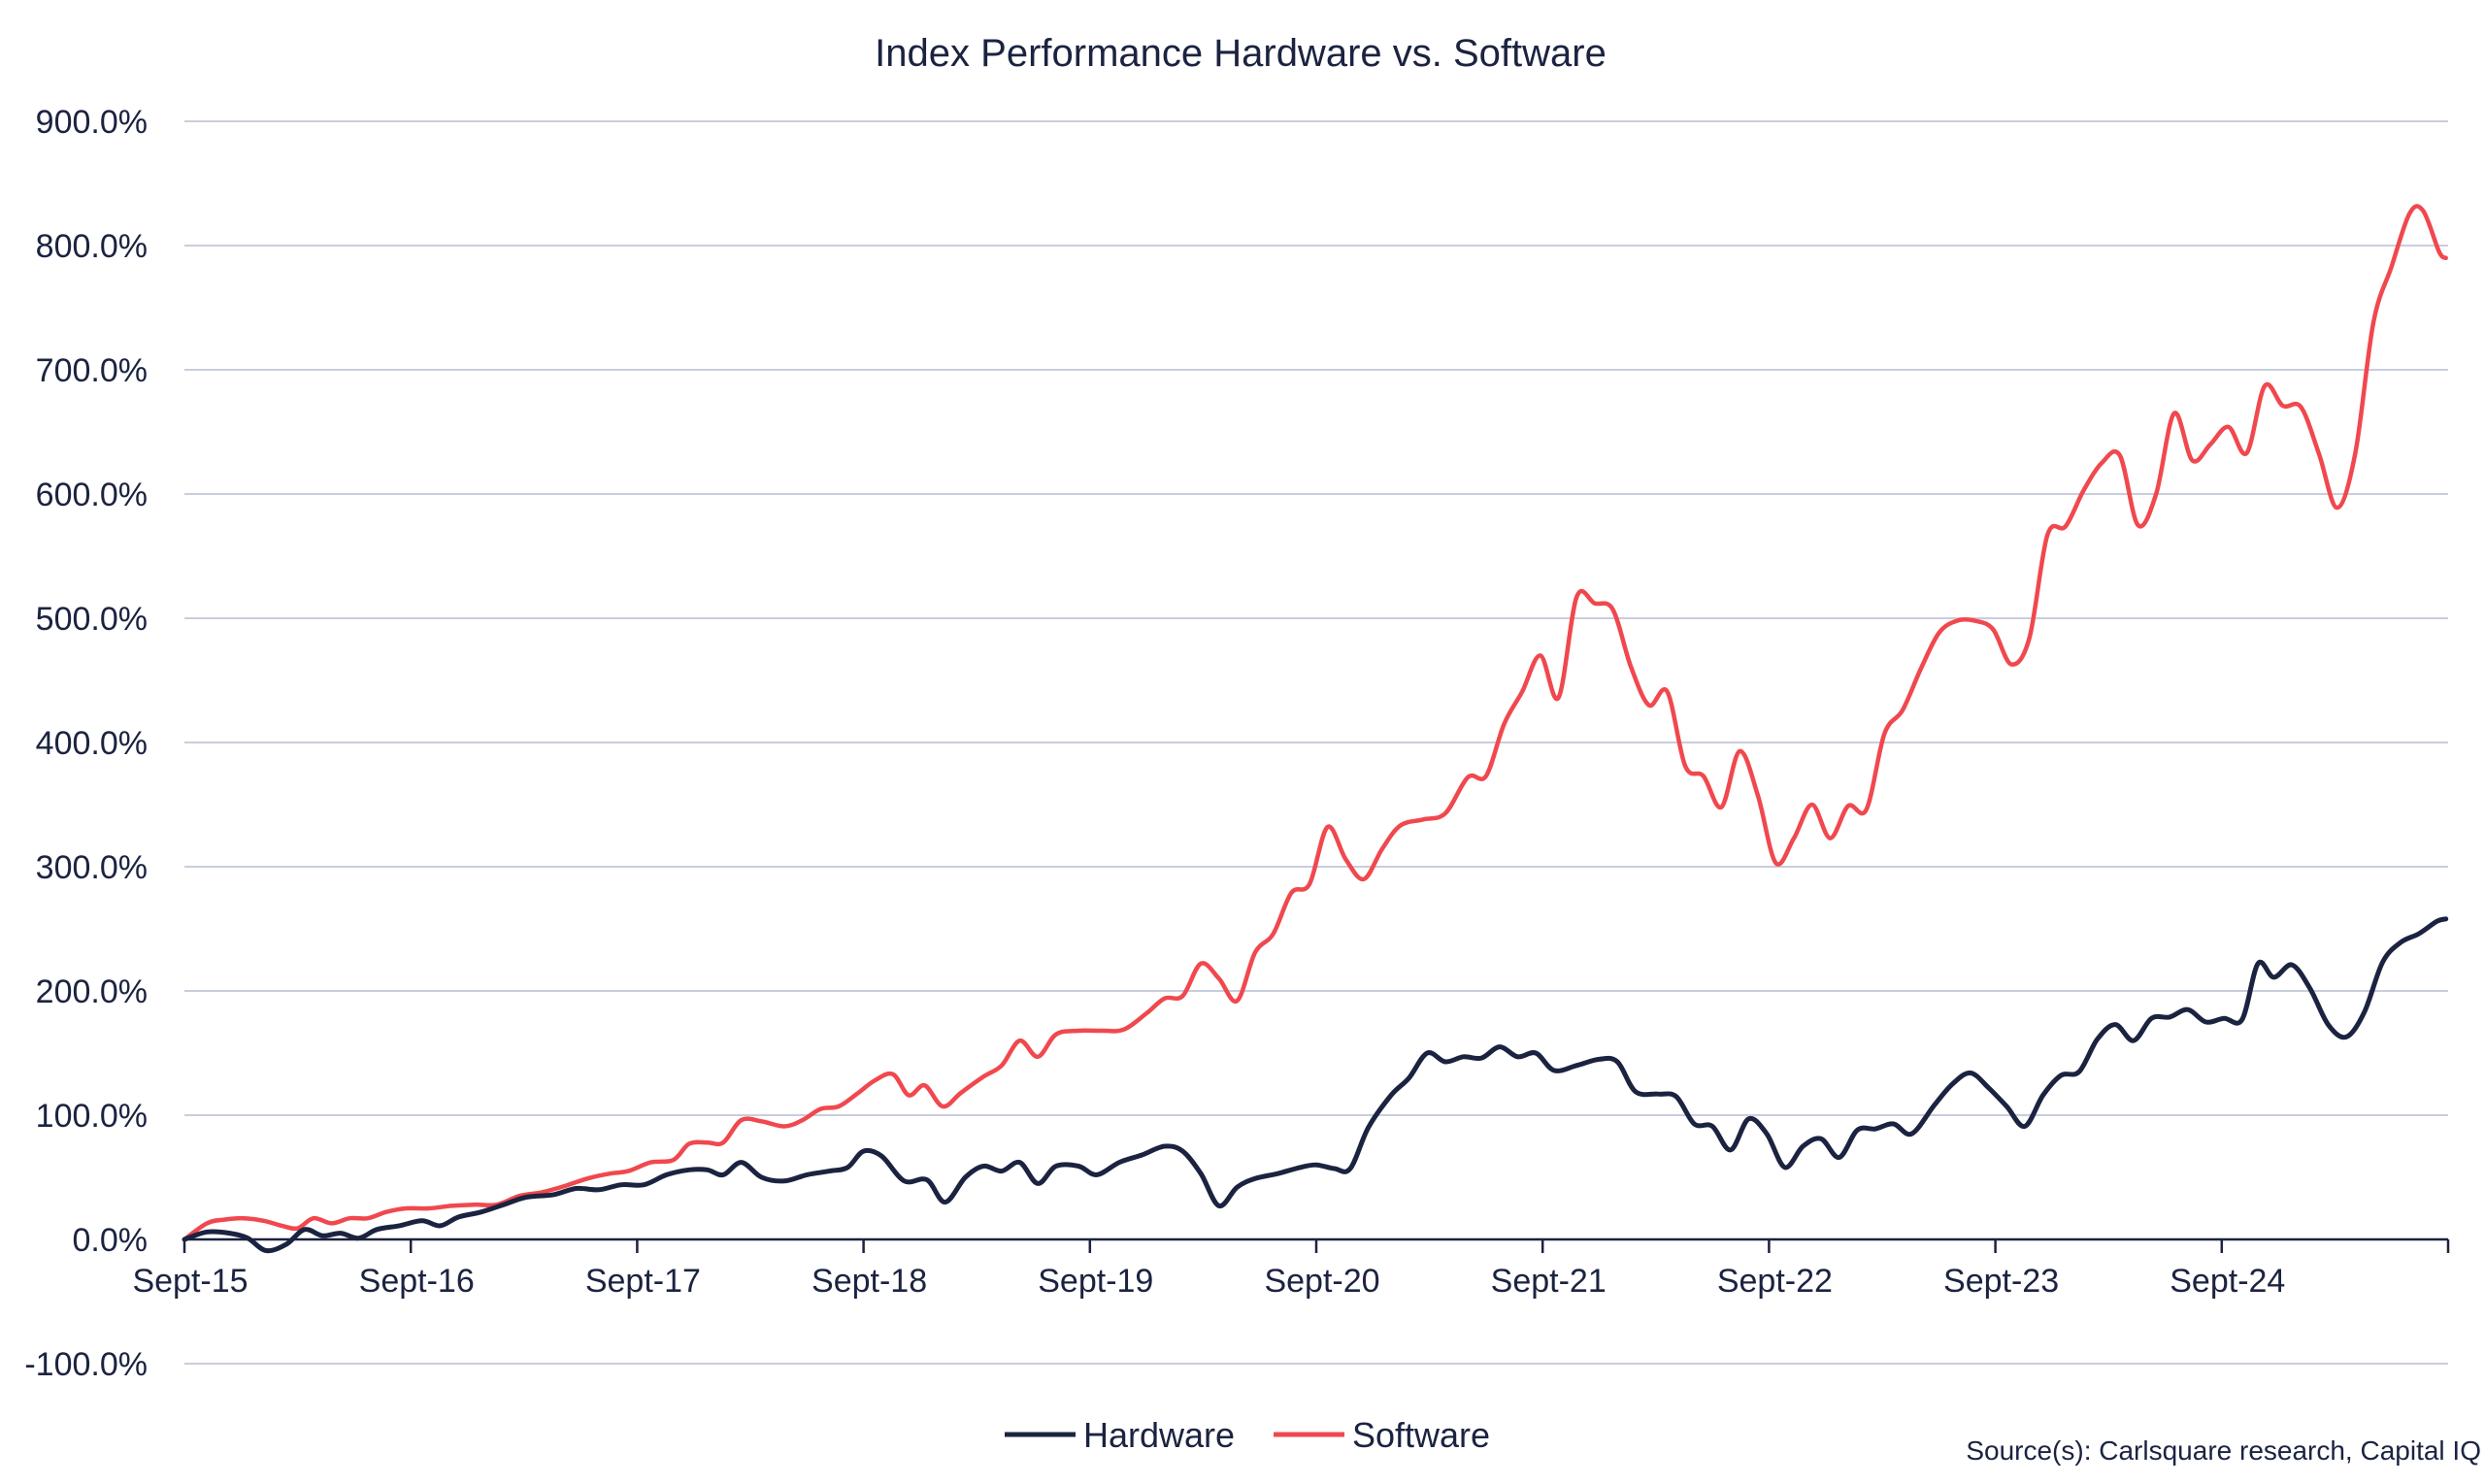 This screenshot has width=2485, height=1484. What do you see at coordinates (92, 495) in the screenshot?
I see `y-tick-label: 600.0%` at bounding box center [92, 495].